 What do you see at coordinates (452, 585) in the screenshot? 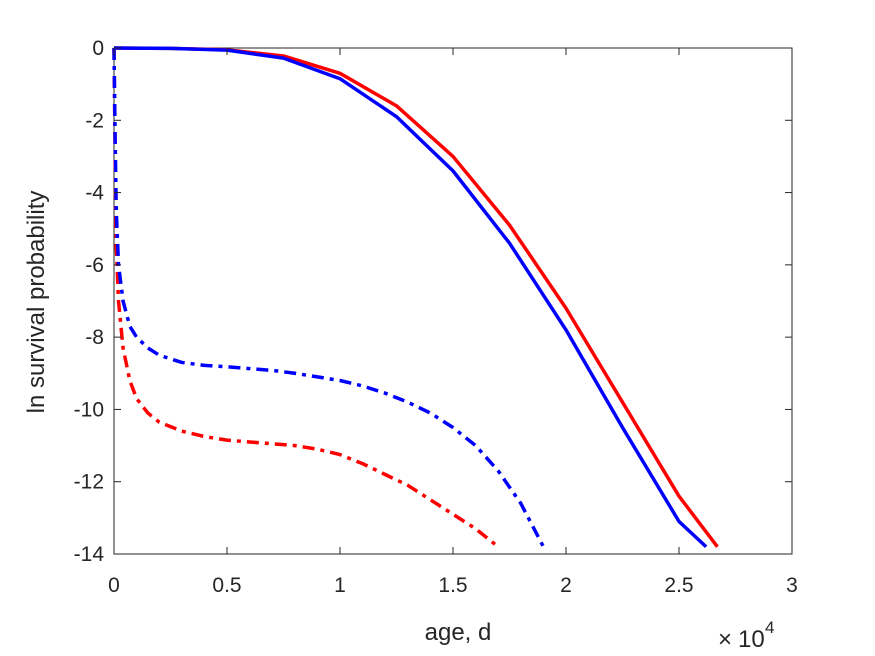
I see `x-tick-label: 1.5` at bounding box center [452, 585].